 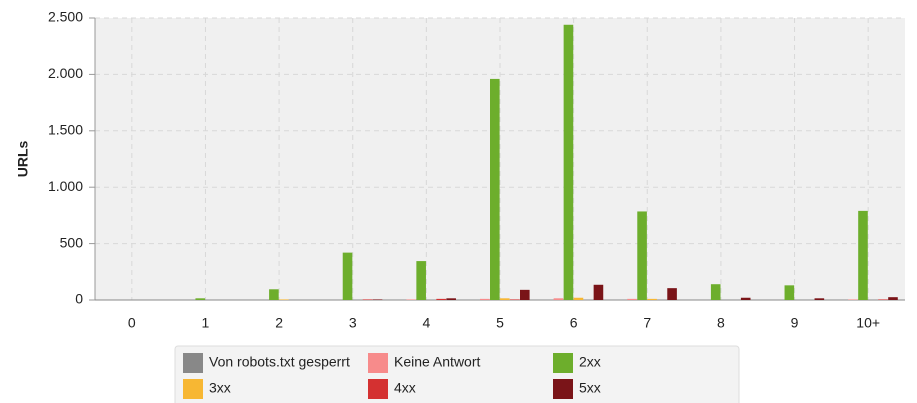 I want to click on x-tick-label: 4, so click(x=426, y=323).